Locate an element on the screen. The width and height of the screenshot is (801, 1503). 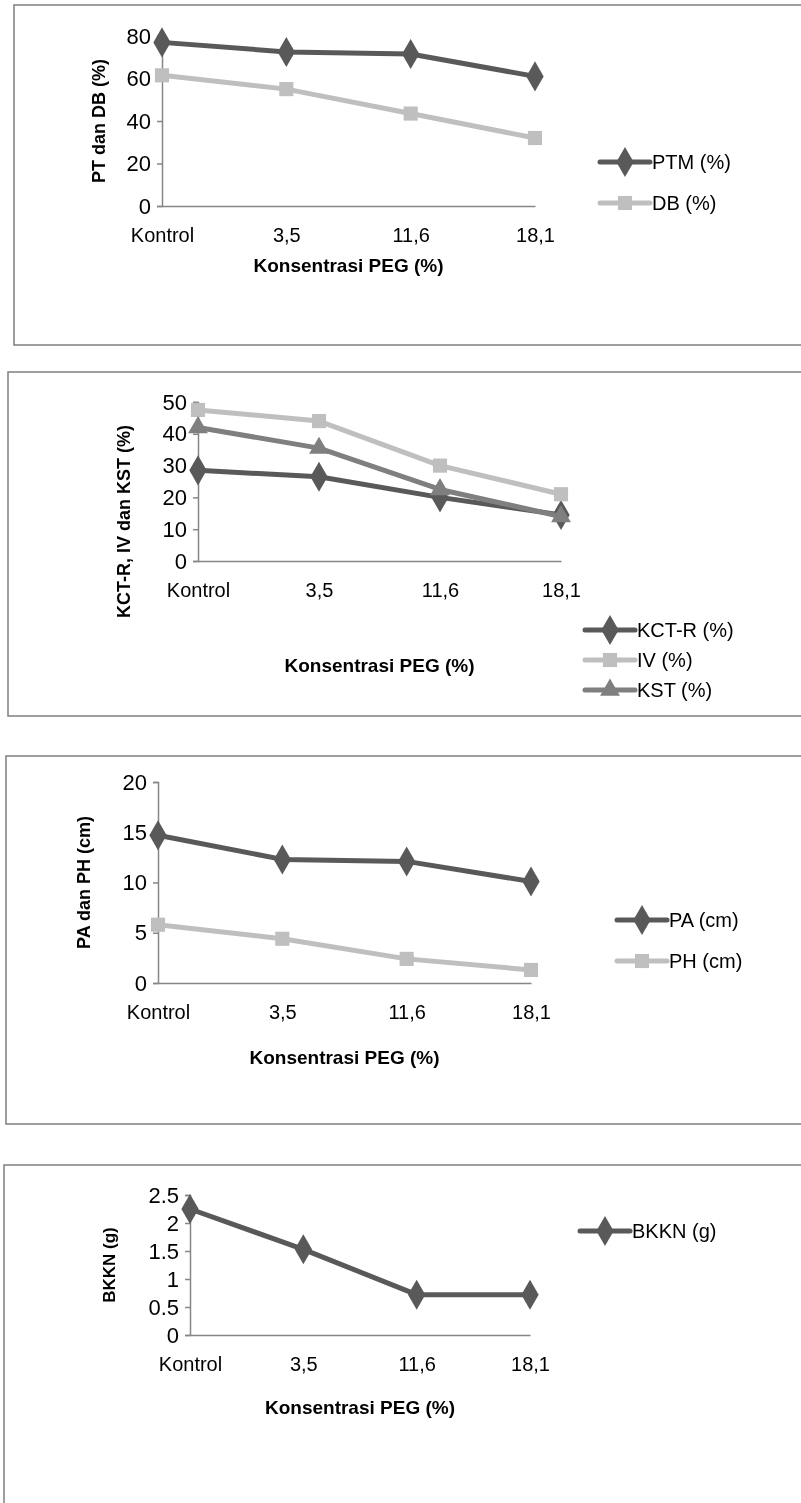
y-axis-title: BKKN (g) is located at coordinates (109, 1265).